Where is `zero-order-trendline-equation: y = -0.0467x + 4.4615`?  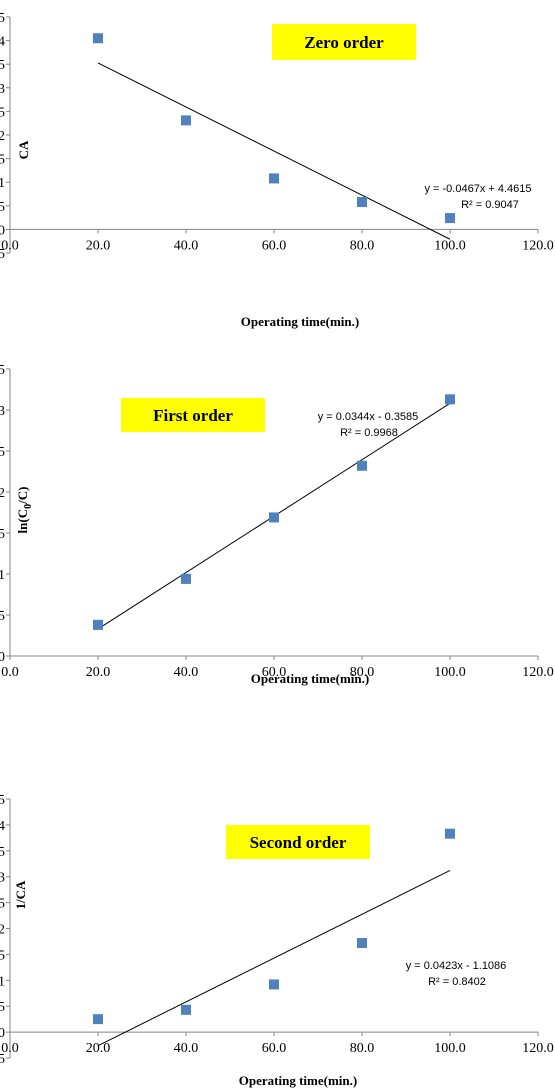
zero-order-trendline-equation: y = -0.0467x + 4.4615 is located at coordinates (477, 189).